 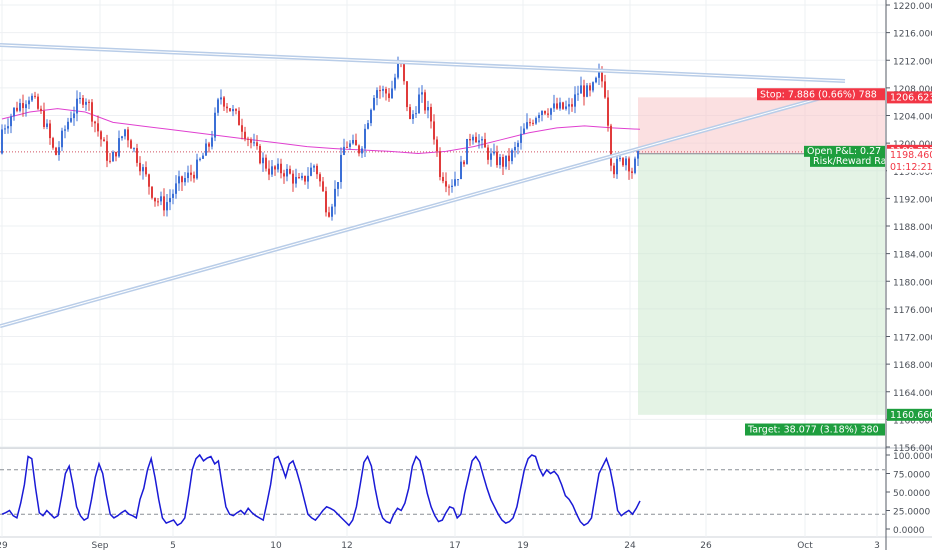 I want to click on price-tick-label: 1164.000, so click(x=912, y=394).